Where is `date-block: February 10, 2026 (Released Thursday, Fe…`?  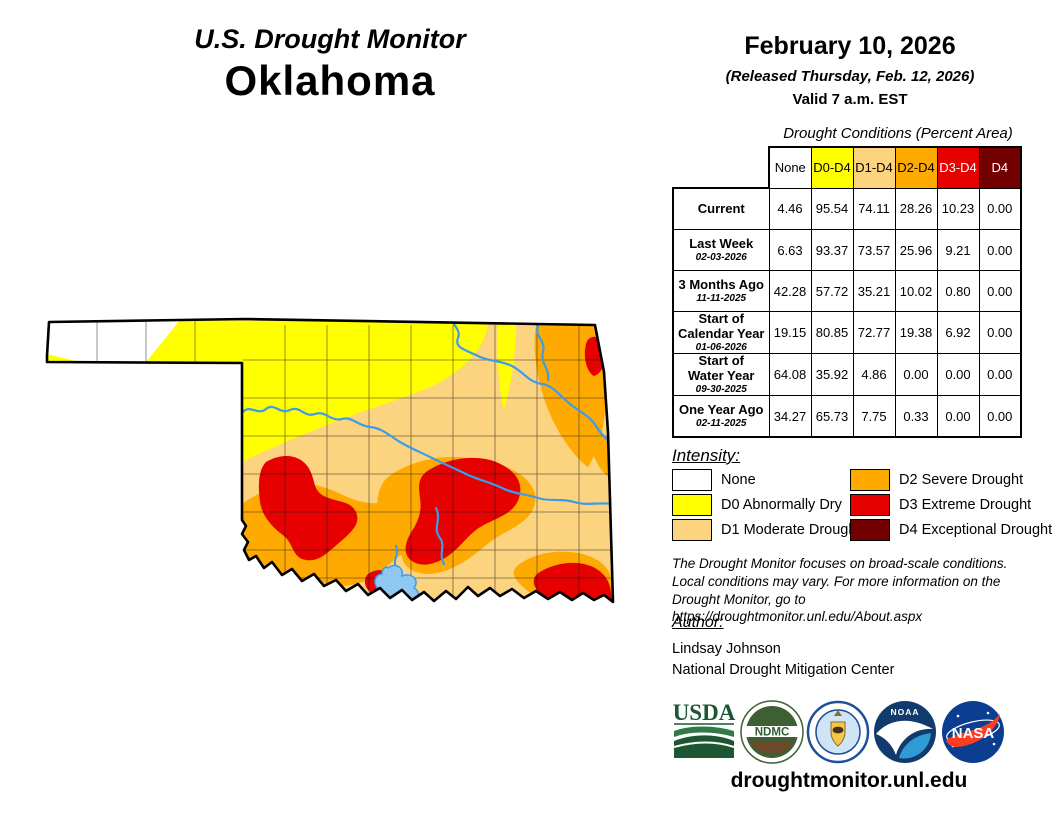
date-block: February 10, 2026 (Released Thursday, Fe… is located at coordinates (850, 70).